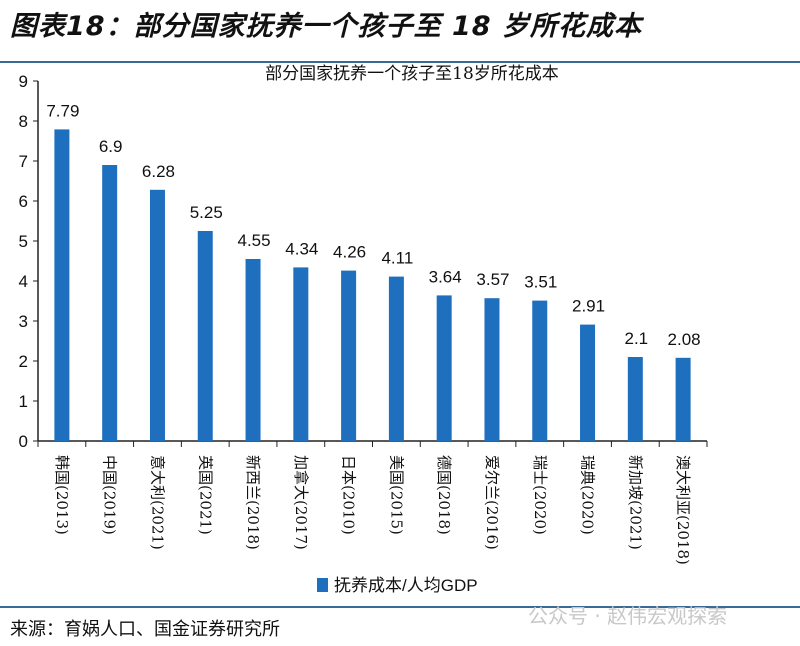 The height and width of the screenshot is (646, 800). What do you see at coordinates (396, 495) in the screenshot?
I see `category-label: 美国(2015)` at bounding box center [396, 495].